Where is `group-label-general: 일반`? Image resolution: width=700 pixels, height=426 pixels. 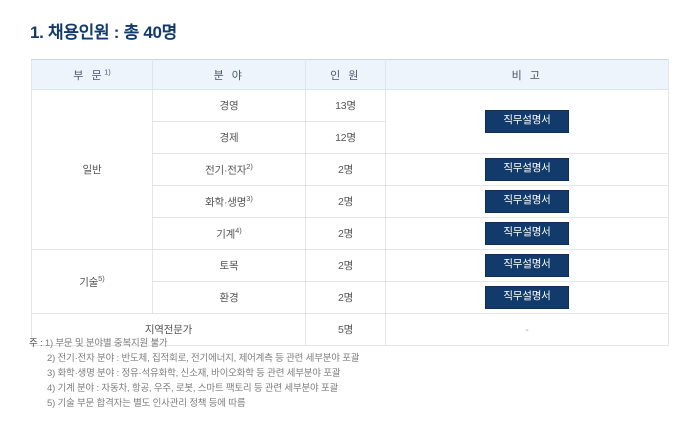 group-label-general: 일반 is located at coordinates (92, 170).